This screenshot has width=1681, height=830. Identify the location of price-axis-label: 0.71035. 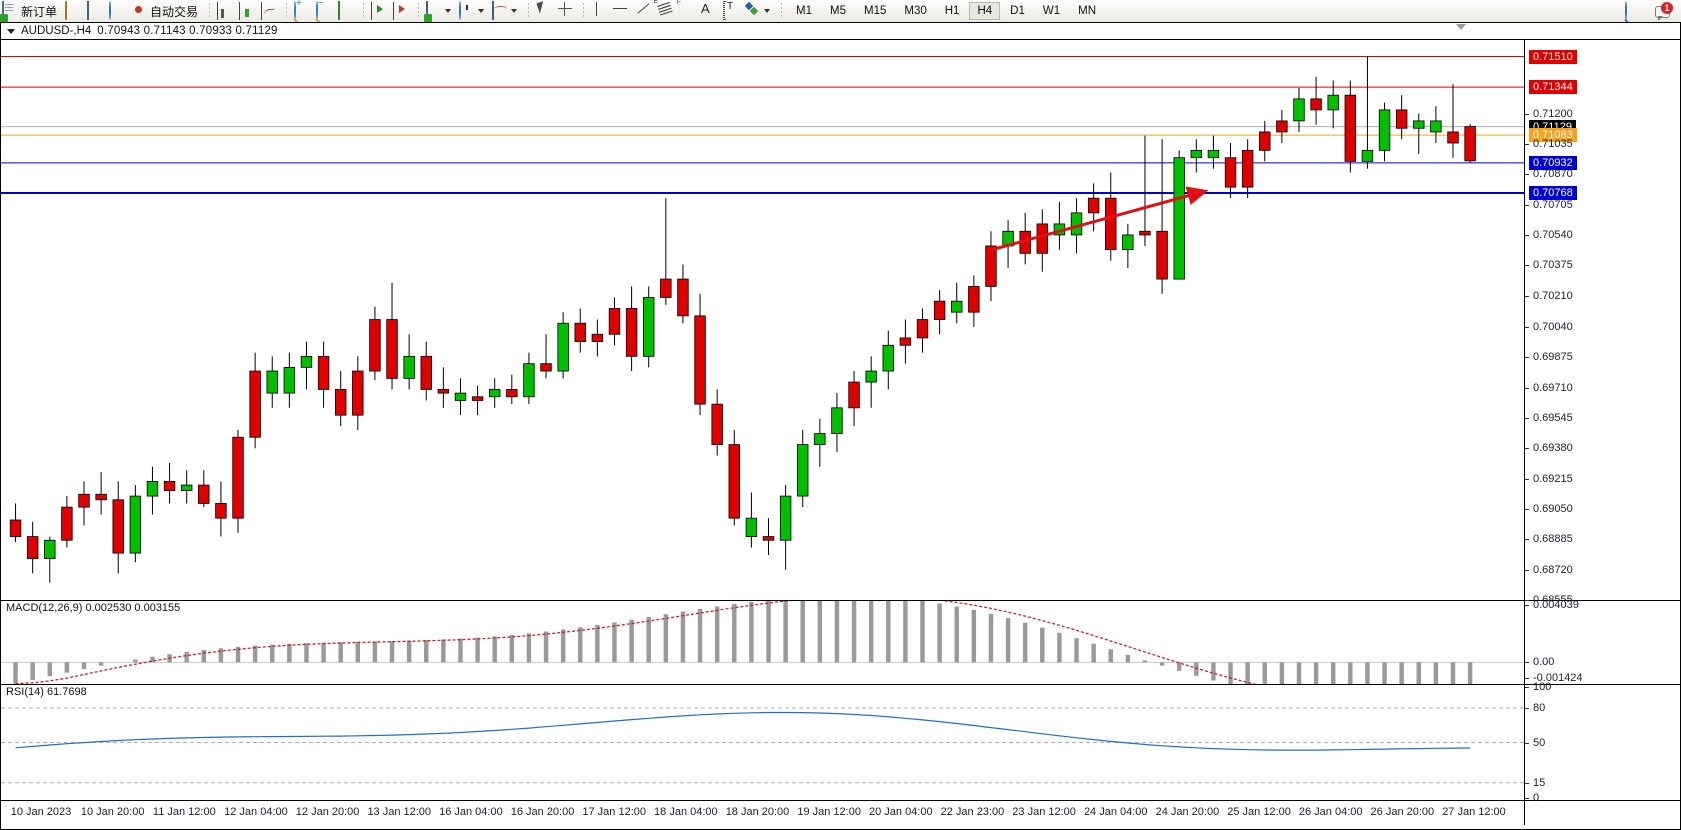
(1553, 143).